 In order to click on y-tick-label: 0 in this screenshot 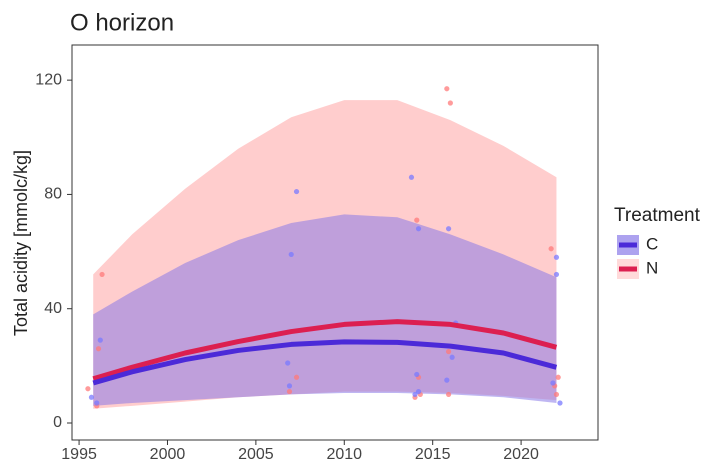, I will do `click(57, 422)`.